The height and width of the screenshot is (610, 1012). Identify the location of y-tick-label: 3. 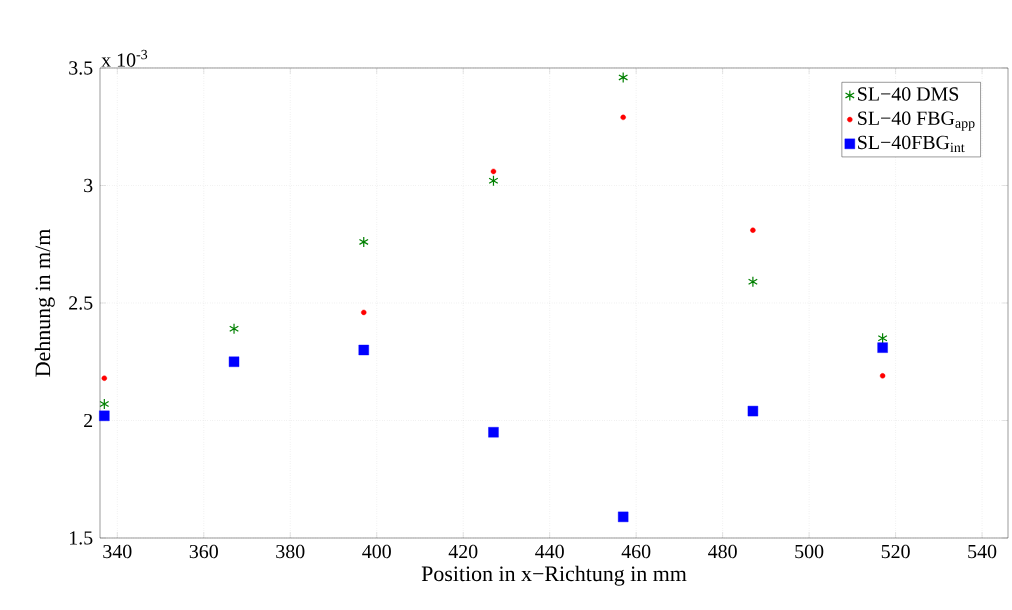
(88, 185).